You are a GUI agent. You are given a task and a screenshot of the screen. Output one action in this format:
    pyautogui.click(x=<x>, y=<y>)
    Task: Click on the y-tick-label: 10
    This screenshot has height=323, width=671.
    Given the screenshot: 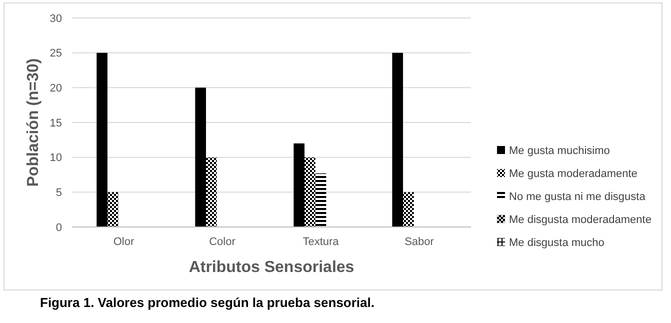 What is the action you would take?
    pyautogui.click(x=56, y=158)
    